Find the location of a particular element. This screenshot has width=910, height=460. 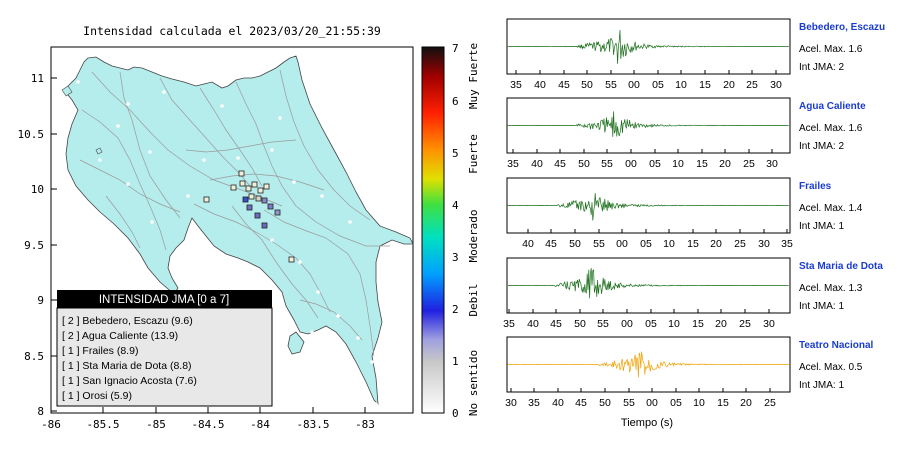

colorbar-category: No sentido is located at coordinates (473, 383).